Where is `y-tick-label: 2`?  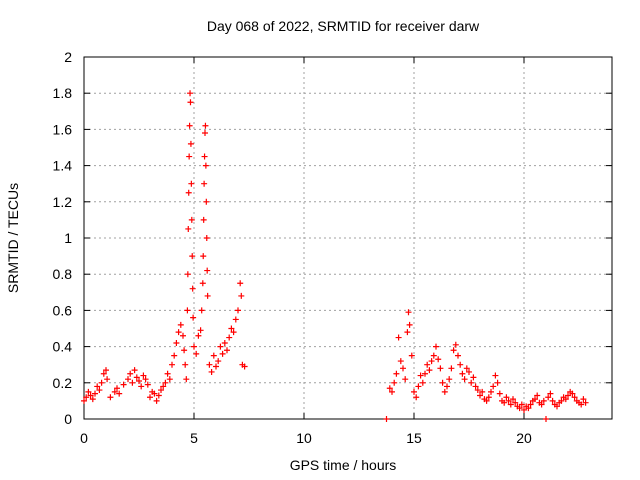 y-tick-label: 2 is located at coordinates (68, 57).